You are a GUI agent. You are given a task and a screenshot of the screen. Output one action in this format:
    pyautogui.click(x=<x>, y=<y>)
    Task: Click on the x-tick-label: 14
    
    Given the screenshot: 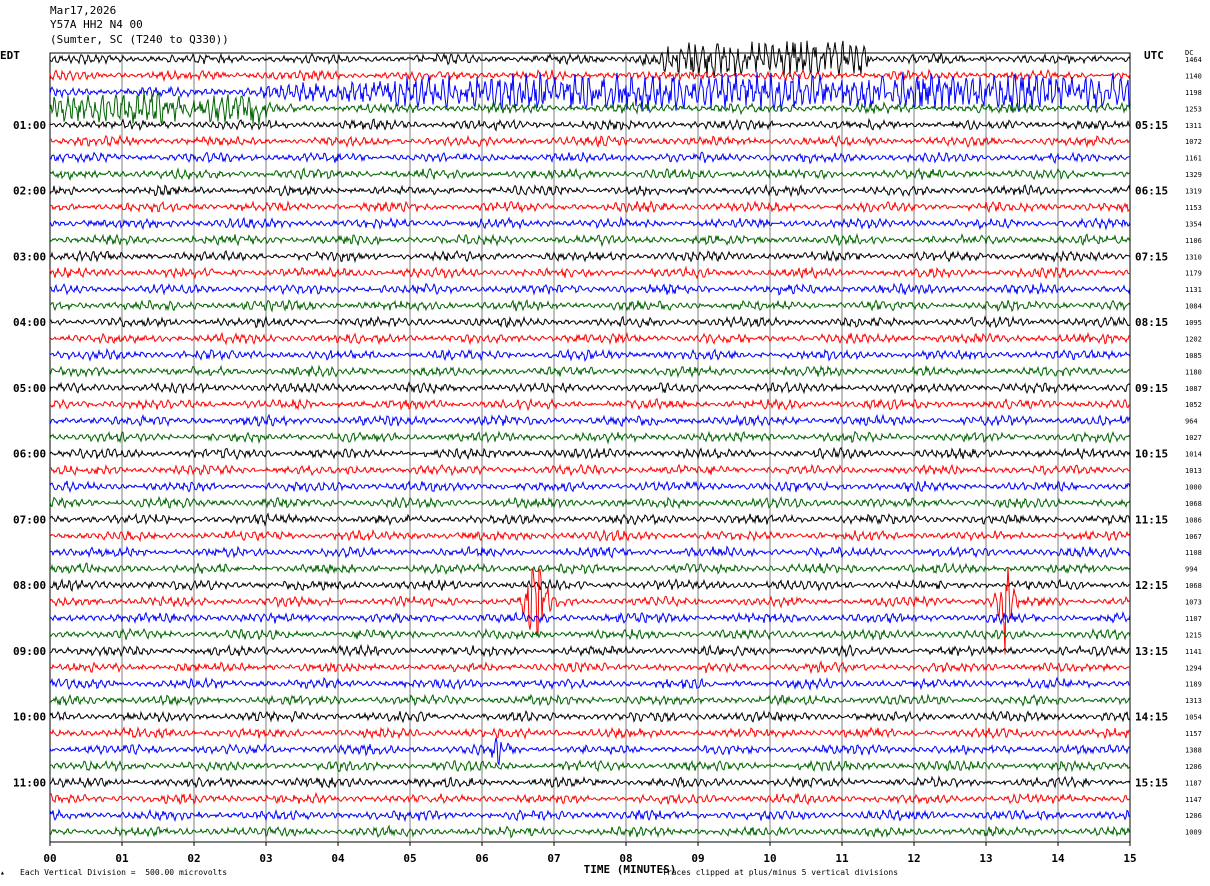 What is the action you would take?
    pyautogui.click(x=1058, y=858)
    